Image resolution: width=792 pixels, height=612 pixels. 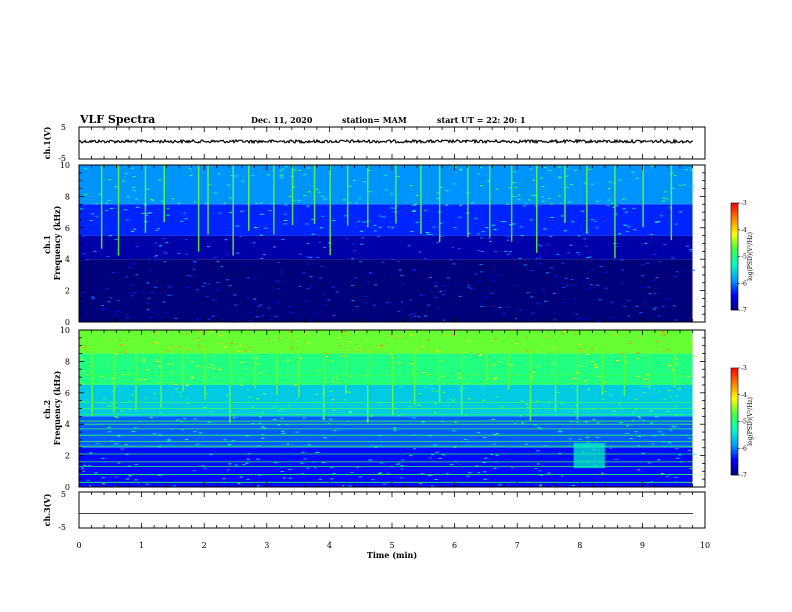 I want to click on ch1-waveform-trace, so click(x=386, y=141).